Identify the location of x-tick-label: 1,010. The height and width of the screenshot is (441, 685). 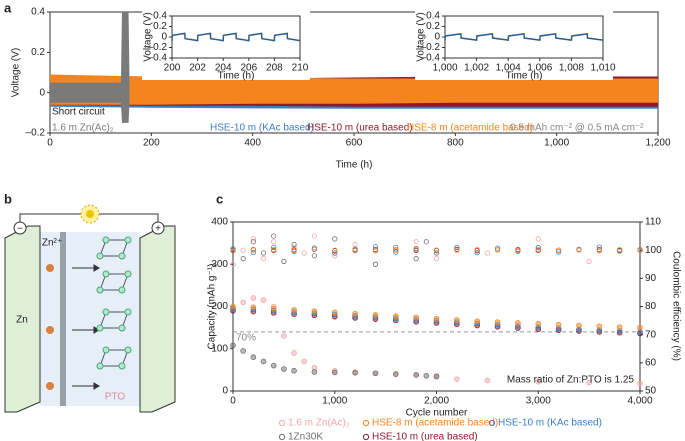
(602, 68).